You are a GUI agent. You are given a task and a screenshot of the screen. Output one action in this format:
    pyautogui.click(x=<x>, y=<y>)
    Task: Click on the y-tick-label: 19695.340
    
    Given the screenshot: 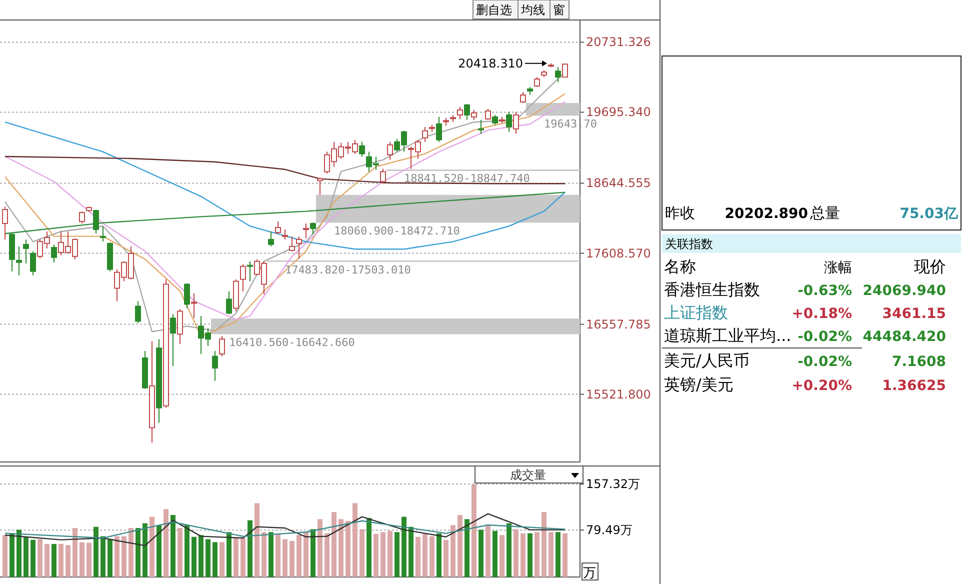 What is the action you would take?
    pyautogui.click(x=618, y=112)
    